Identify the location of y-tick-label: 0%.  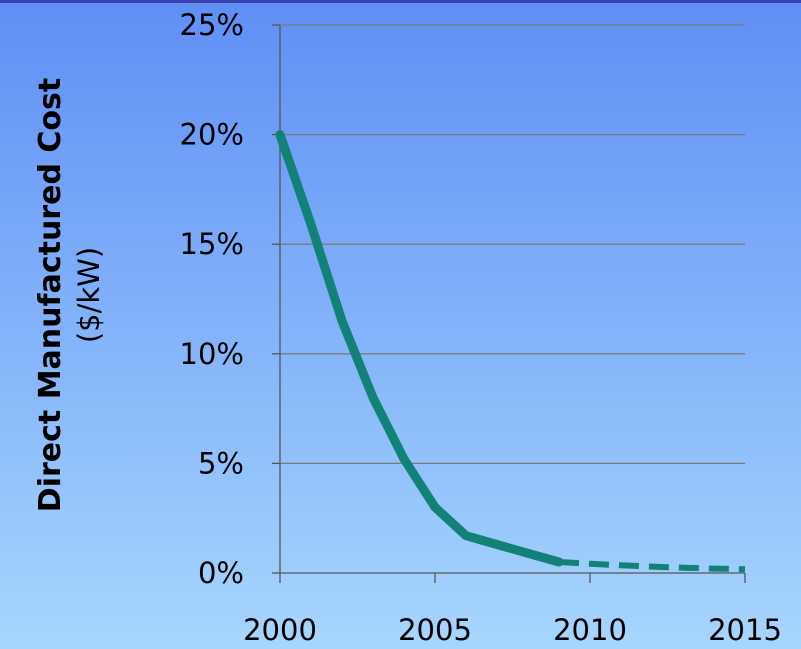
(221, 573).